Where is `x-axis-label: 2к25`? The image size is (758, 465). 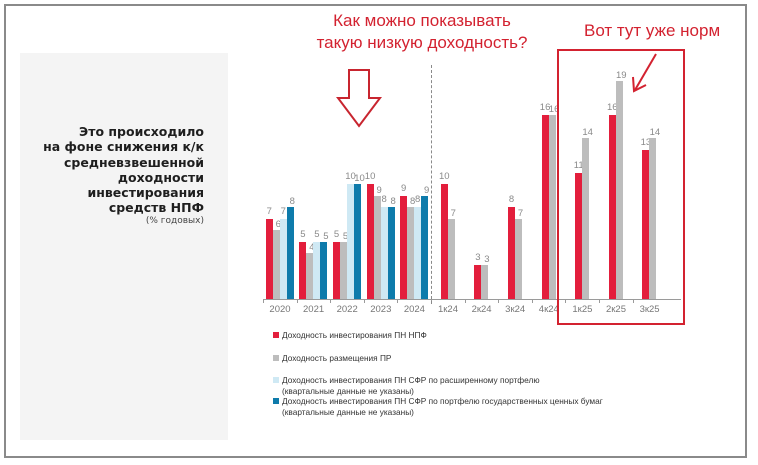
x-axis-label: 2к25 is located at coordinates (615, 309).